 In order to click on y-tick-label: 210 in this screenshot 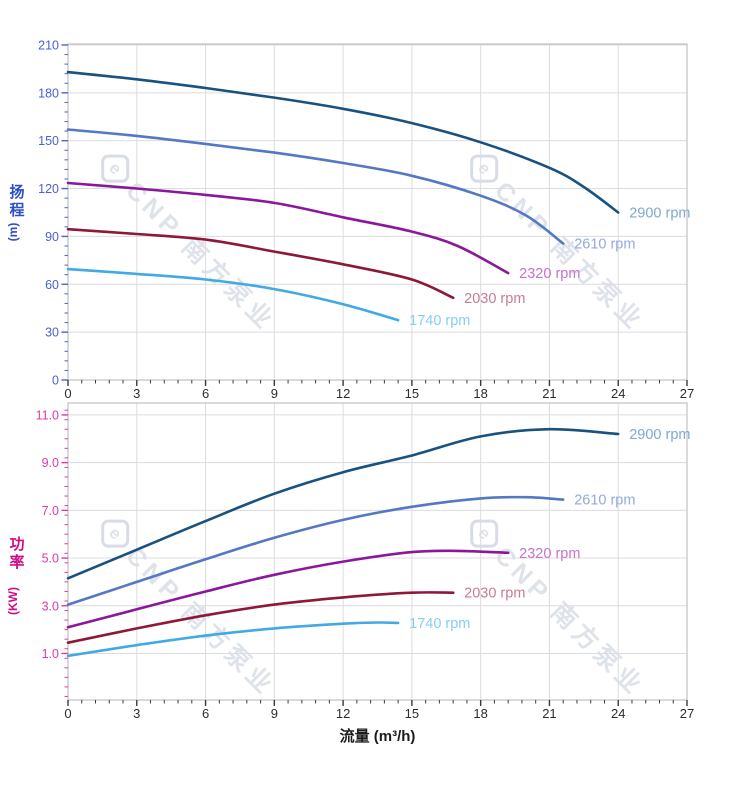, I will do `click(48, 45)`.